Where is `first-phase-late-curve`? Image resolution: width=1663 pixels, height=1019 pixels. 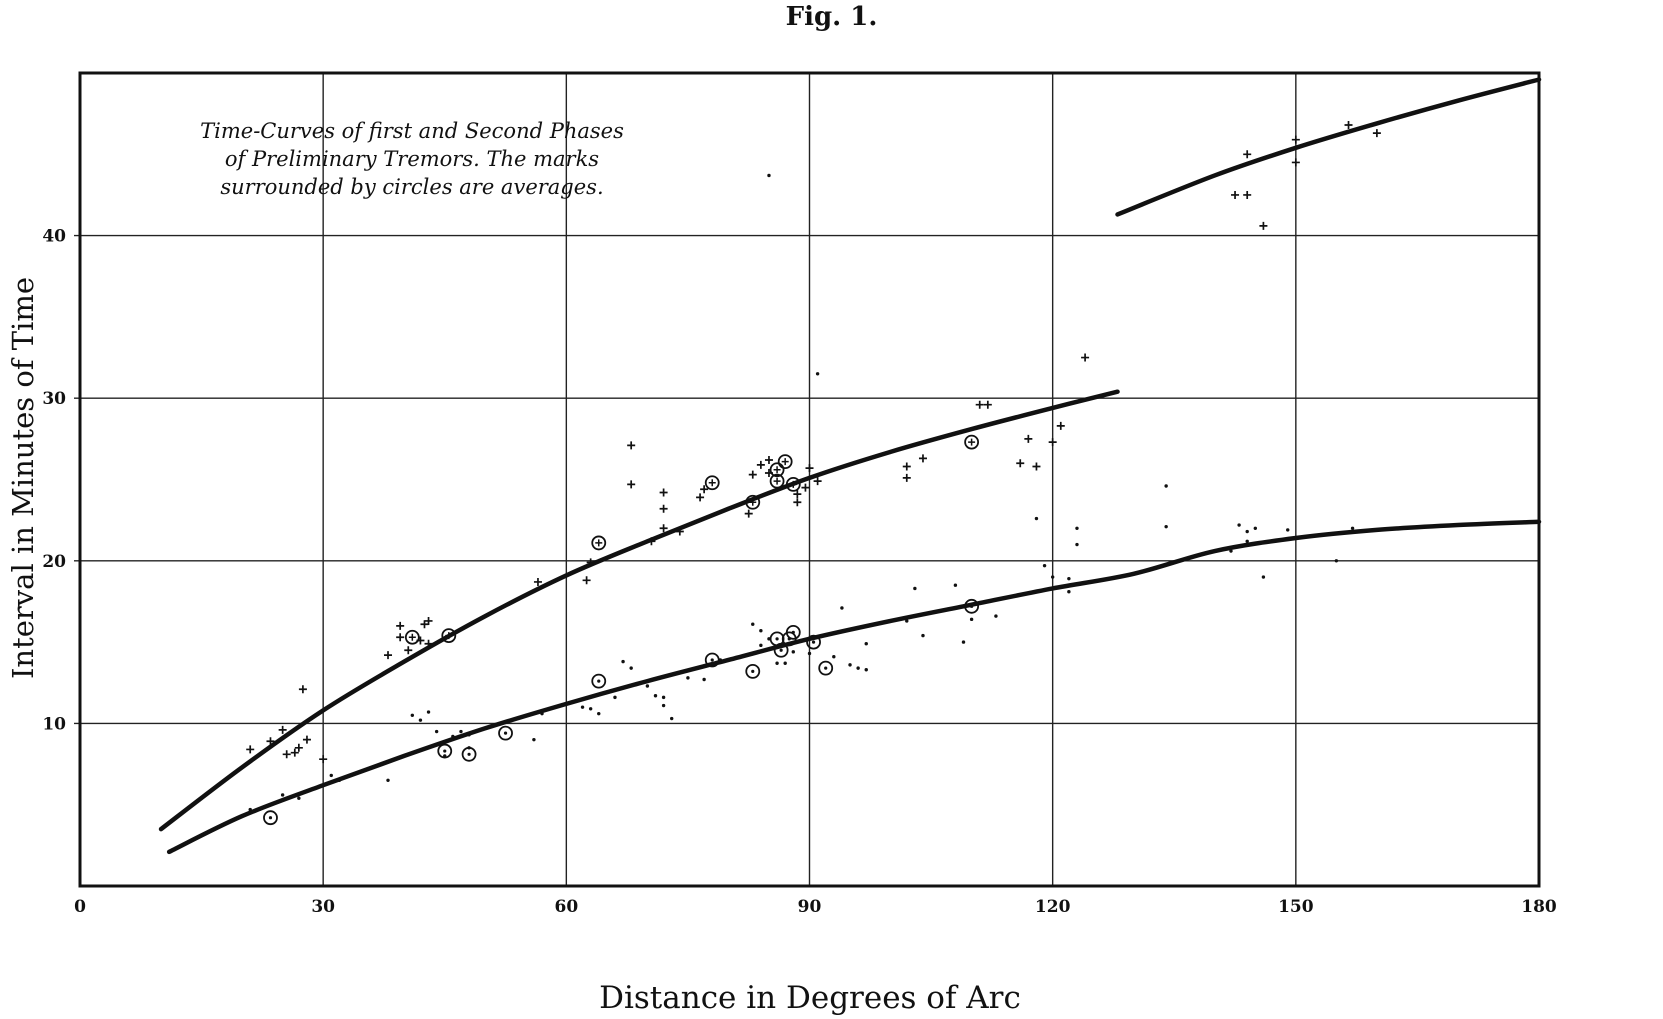 first-phase-late-curve is located at coordinates (1328, 147).